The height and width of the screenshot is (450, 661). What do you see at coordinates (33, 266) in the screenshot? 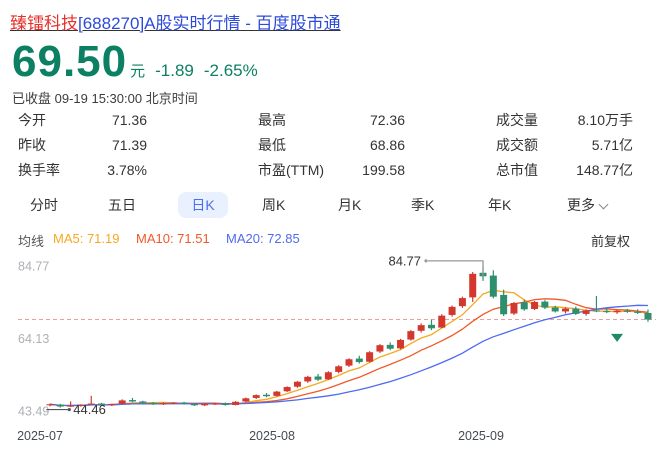
I see `y-axis-label: 84.77` at bounding box center [33, 266].